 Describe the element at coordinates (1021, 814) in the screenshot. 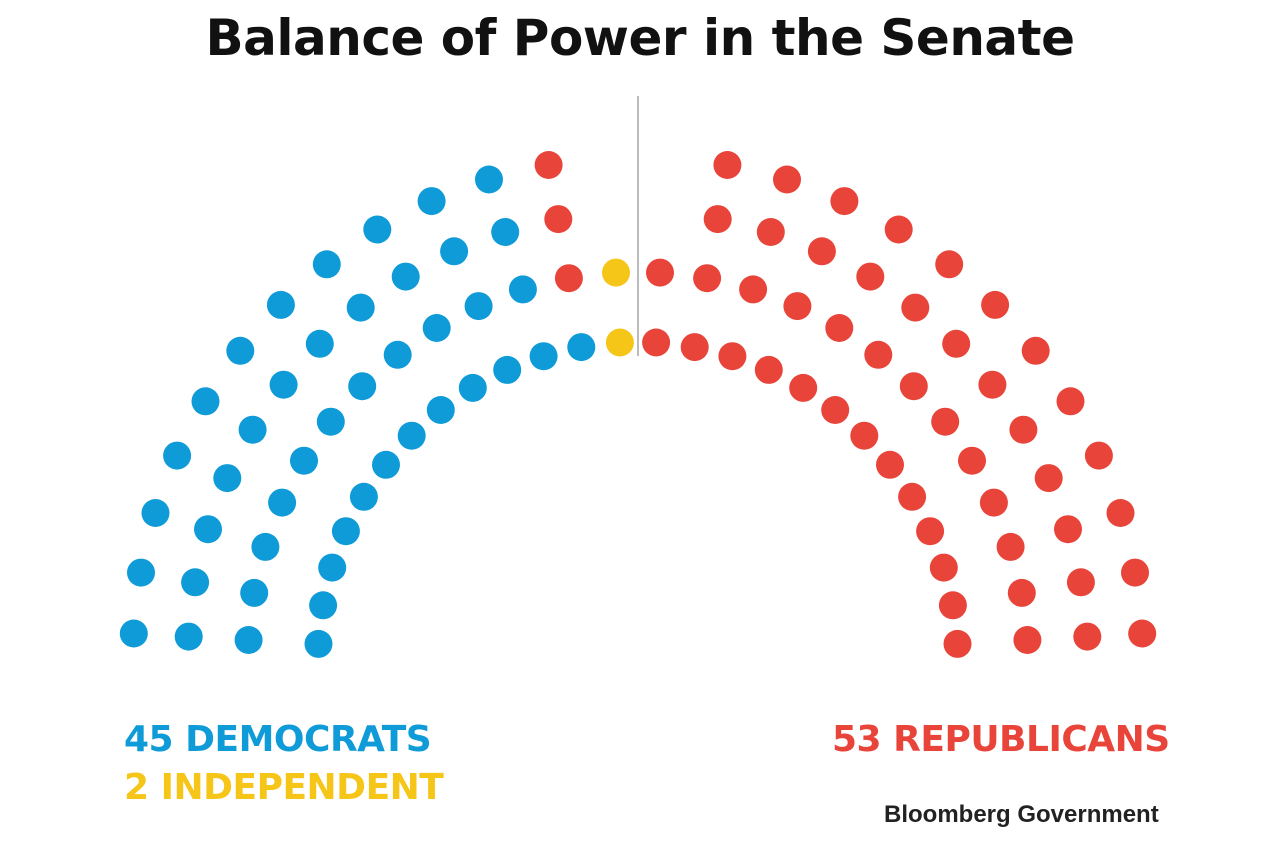

I see `source-credit: Bloomberg Government` at that location.